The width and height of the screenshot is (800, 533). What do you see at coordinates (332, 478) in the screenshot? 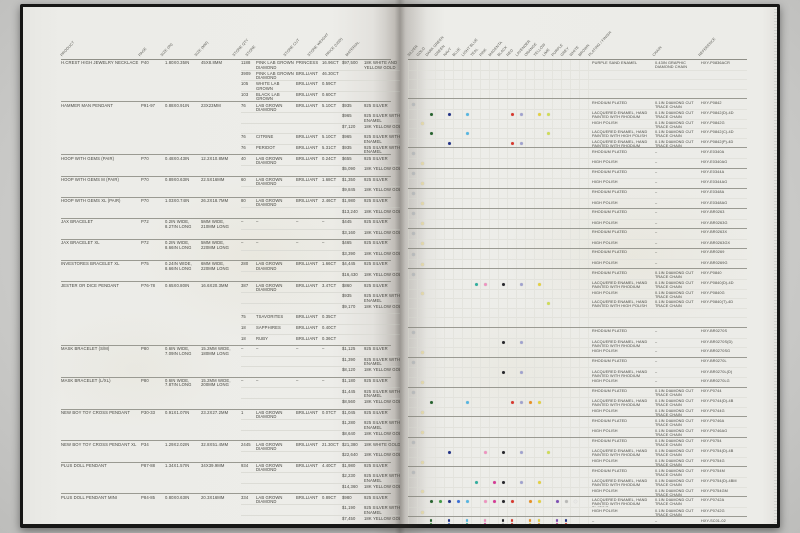
I see `cell-stone-weight` at bounding box center [332, 478].